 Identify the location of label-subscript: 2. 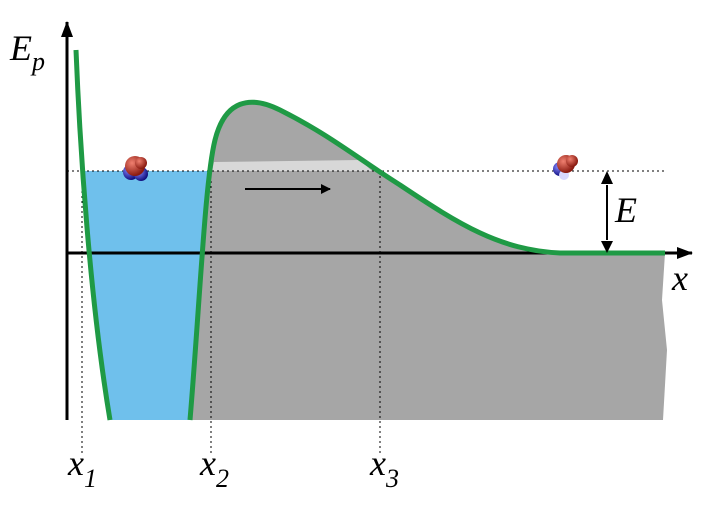
(222, 478).